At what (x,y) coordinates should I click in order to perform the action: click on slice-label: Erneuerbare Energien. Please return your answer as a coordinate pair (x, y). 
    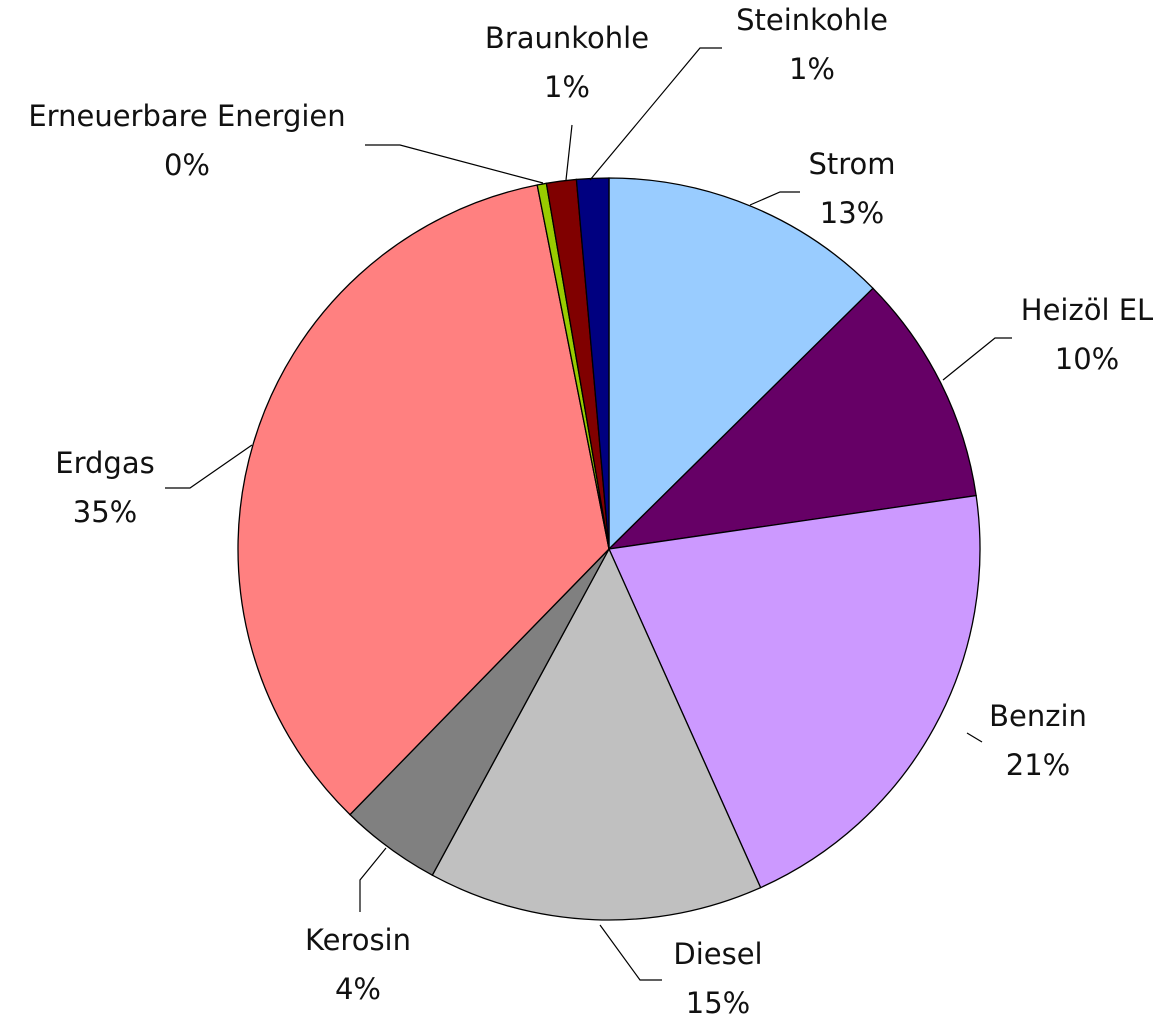
    Looking at the image, I should click on (186, 116).